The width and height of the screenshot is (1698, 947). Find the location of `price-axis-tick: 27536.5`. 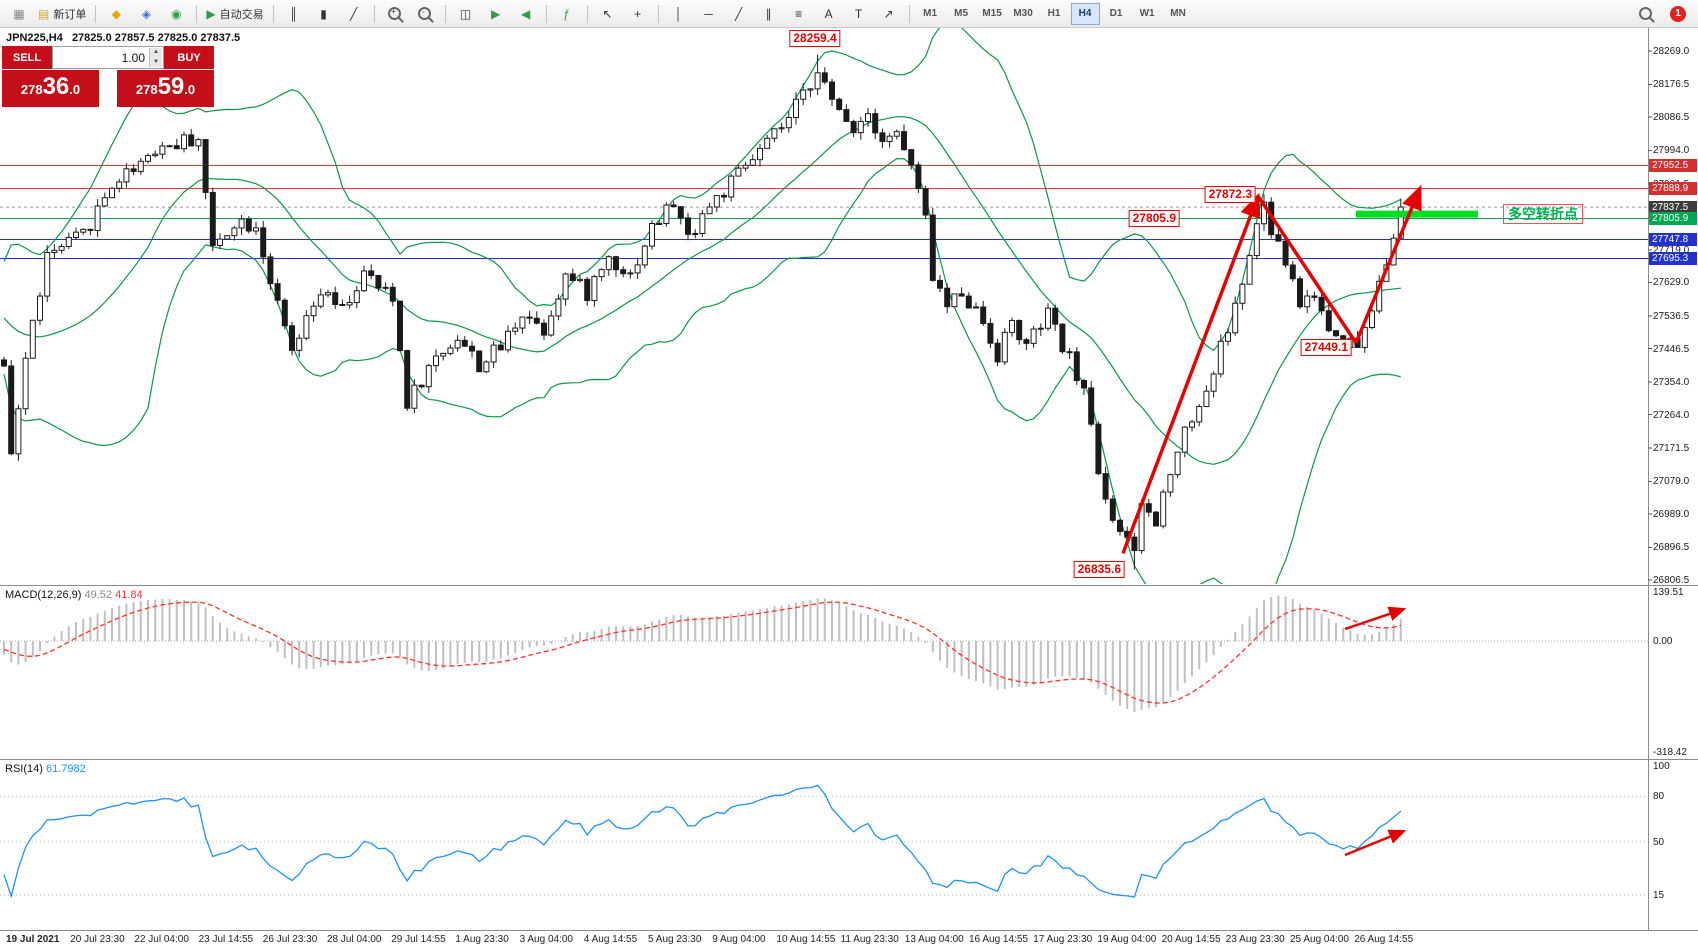

price-axis-tick: 27536.5 is located at coordinates (1671, 316).